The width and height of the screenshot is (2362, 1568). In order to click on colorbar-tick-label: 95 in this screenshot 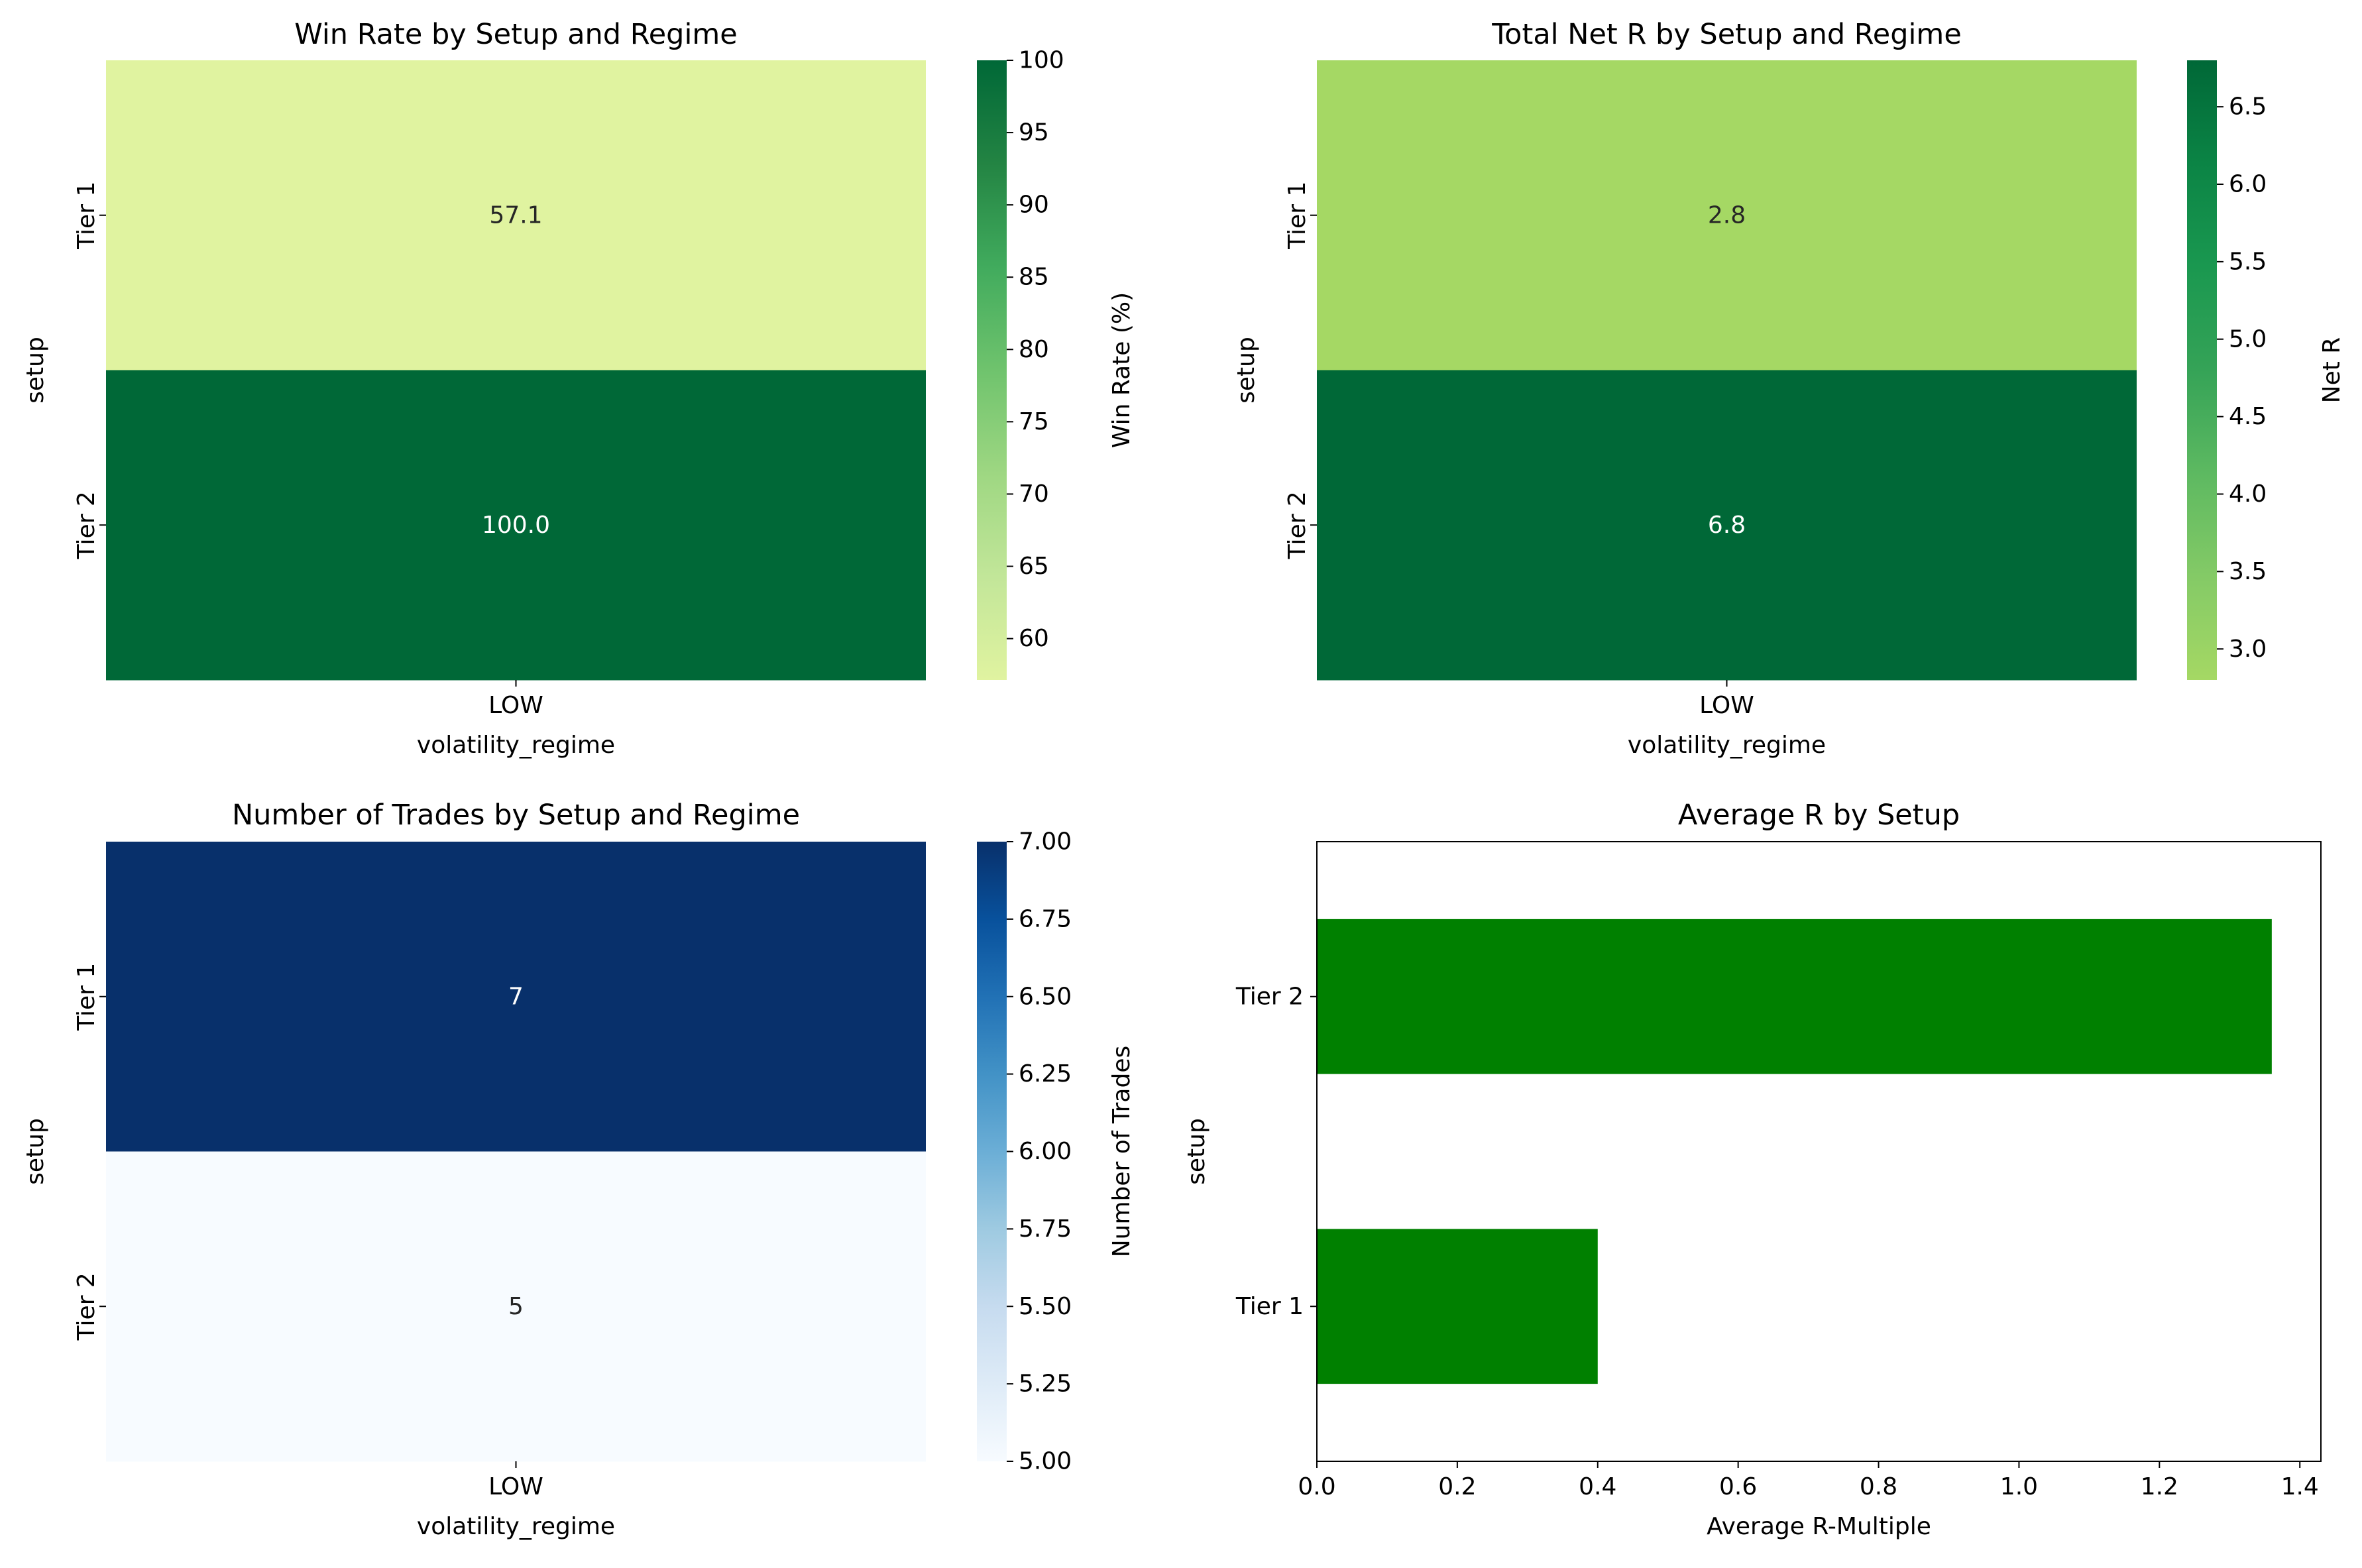, I will do `click(1034, 133)`.